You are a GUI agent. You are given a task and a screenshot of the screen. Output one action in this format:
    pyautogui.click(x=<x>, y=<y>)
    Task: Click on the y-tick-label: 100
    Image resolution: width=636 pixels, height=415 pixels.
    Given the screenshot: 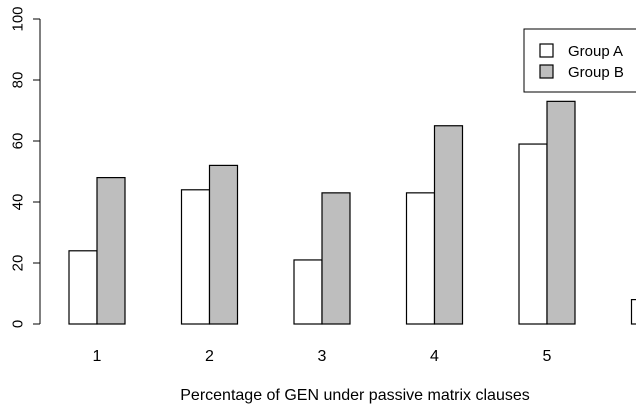 What is the action you would take?
    pyautogui.click(x=18, y=18)
    